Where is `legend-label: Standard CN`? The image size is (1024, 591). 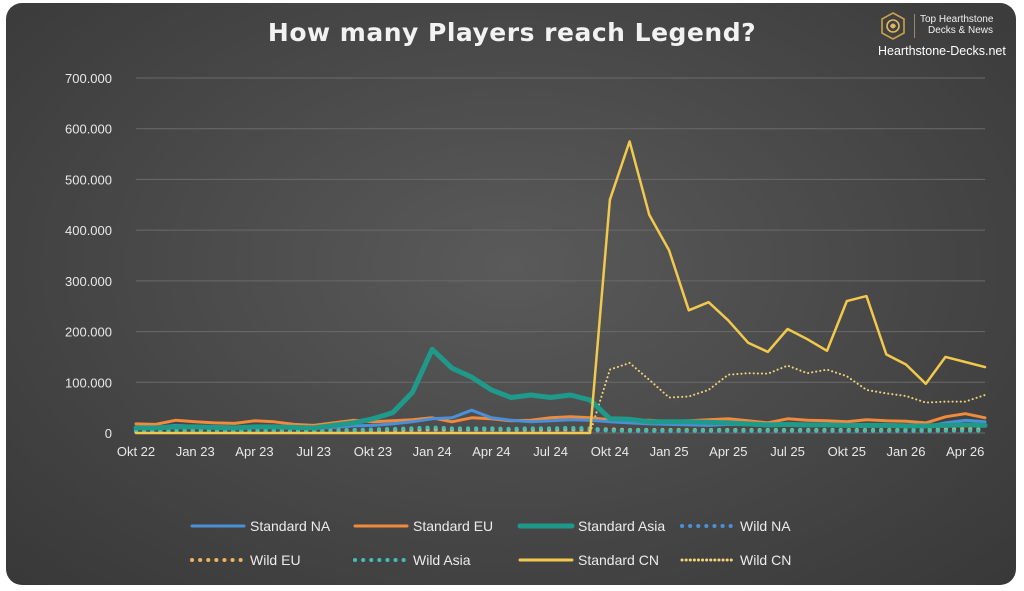
legend-label: Standard CN is located at coordinates (618, 560).